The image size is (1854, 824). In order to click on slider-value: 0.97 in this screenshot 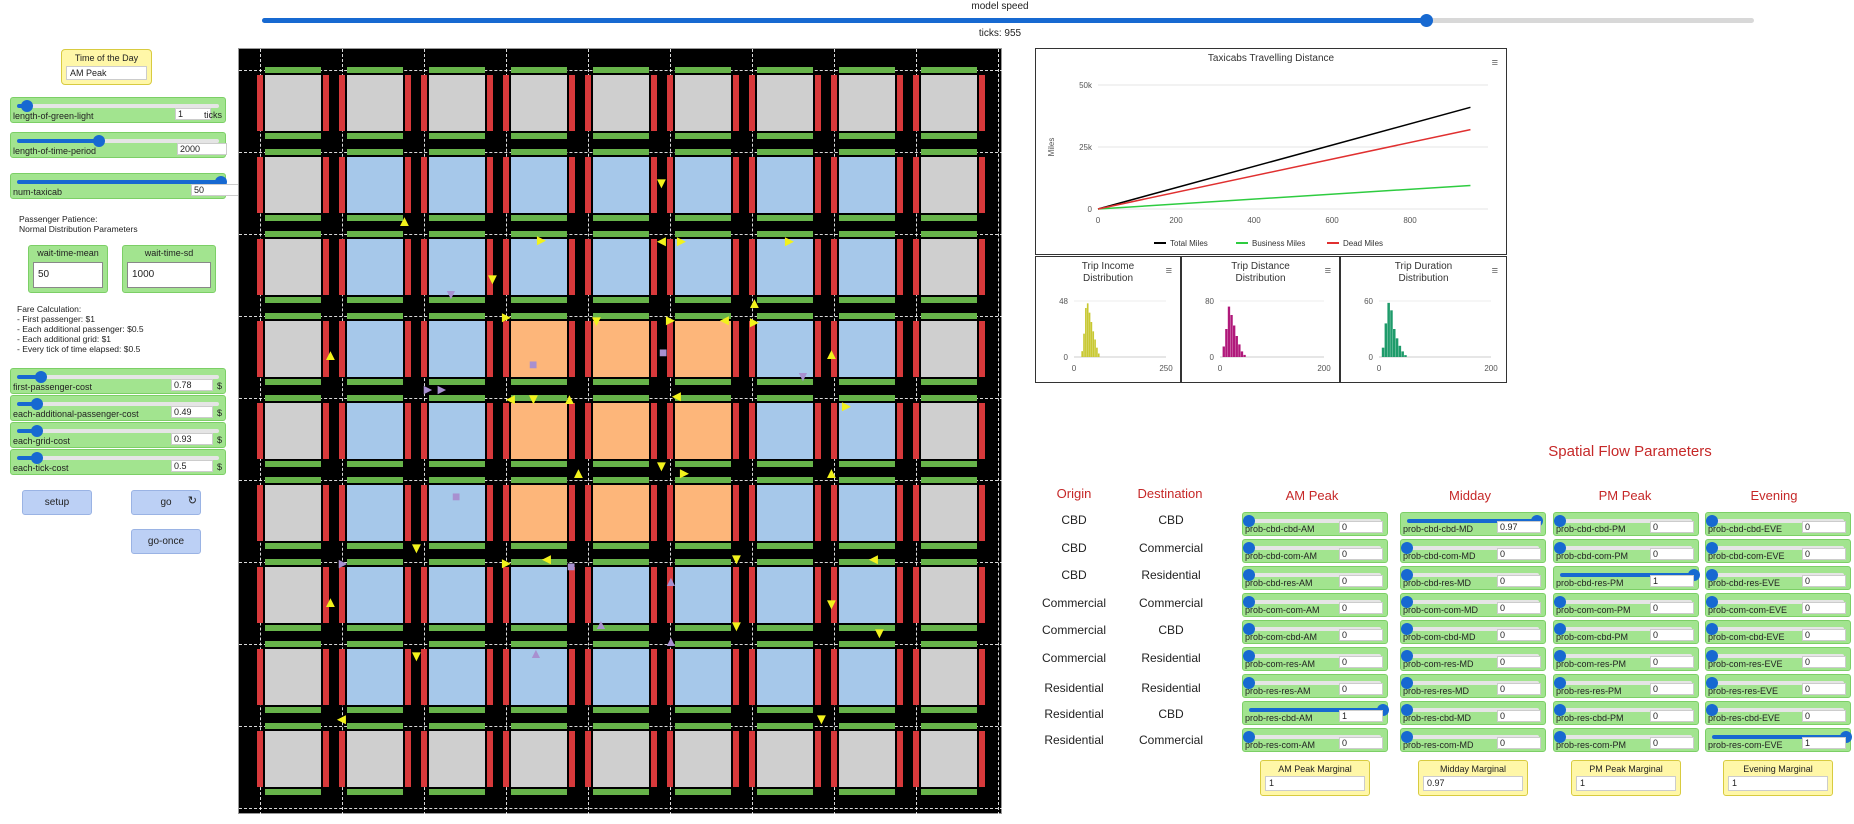, I will do `click(1519, 527)`.